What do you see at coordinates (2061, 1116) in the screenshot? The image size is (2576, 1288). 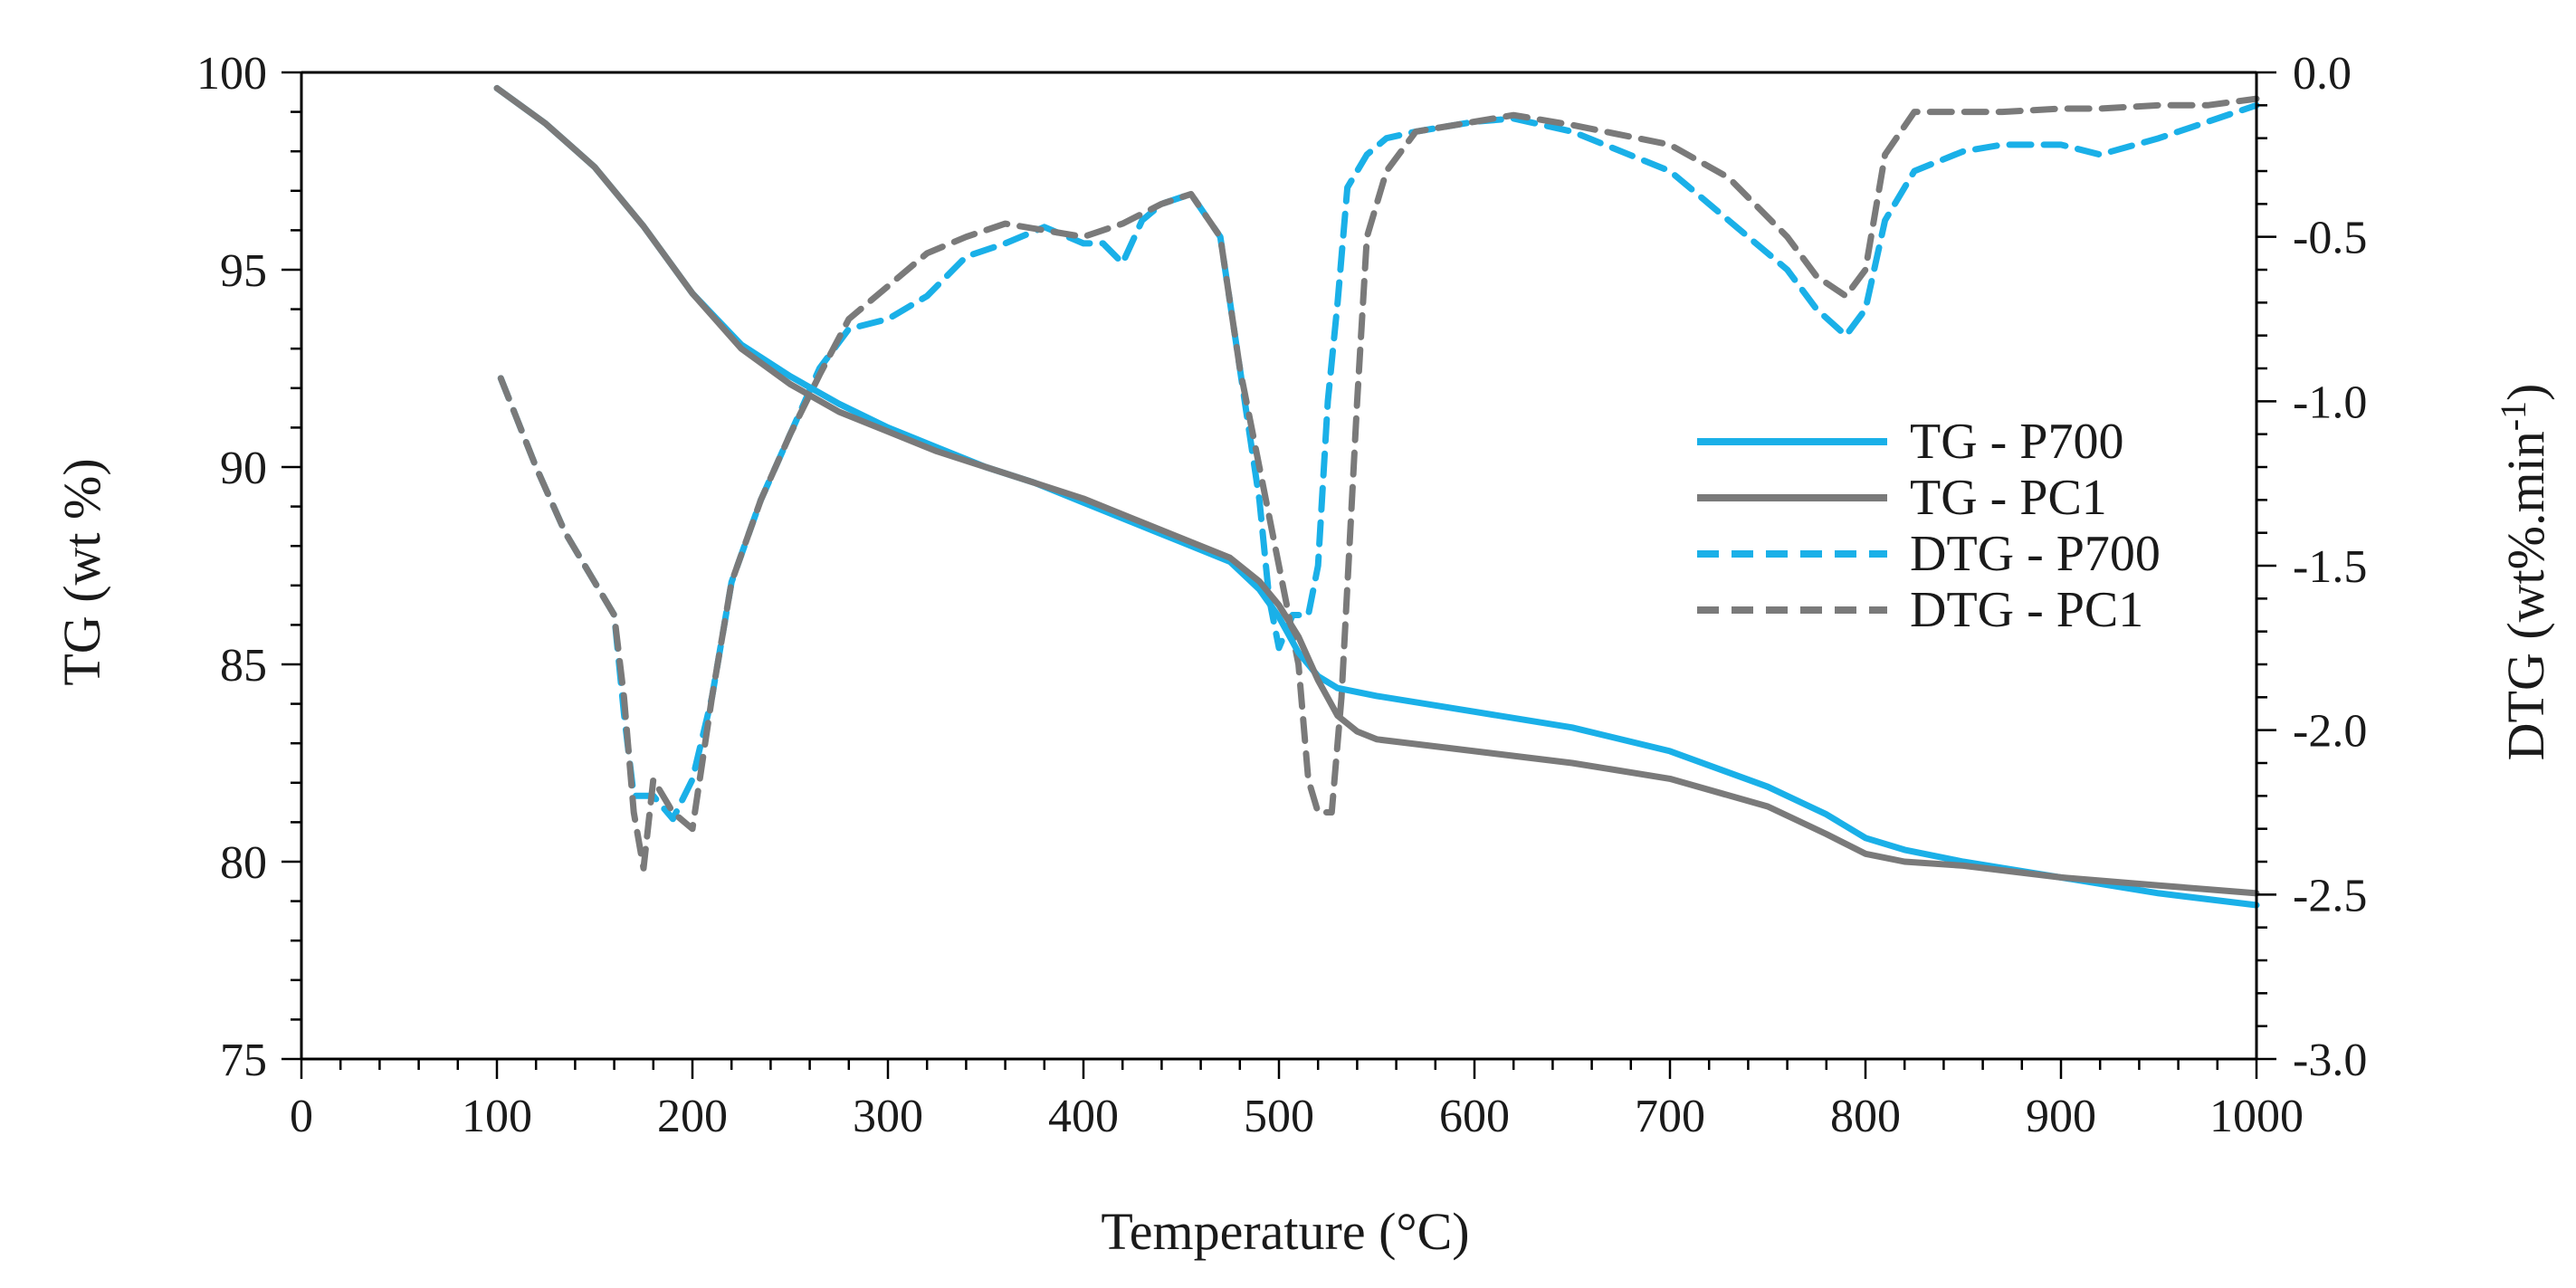 I see `x-tick-label: 900` at bounding box center [2061, 1116].